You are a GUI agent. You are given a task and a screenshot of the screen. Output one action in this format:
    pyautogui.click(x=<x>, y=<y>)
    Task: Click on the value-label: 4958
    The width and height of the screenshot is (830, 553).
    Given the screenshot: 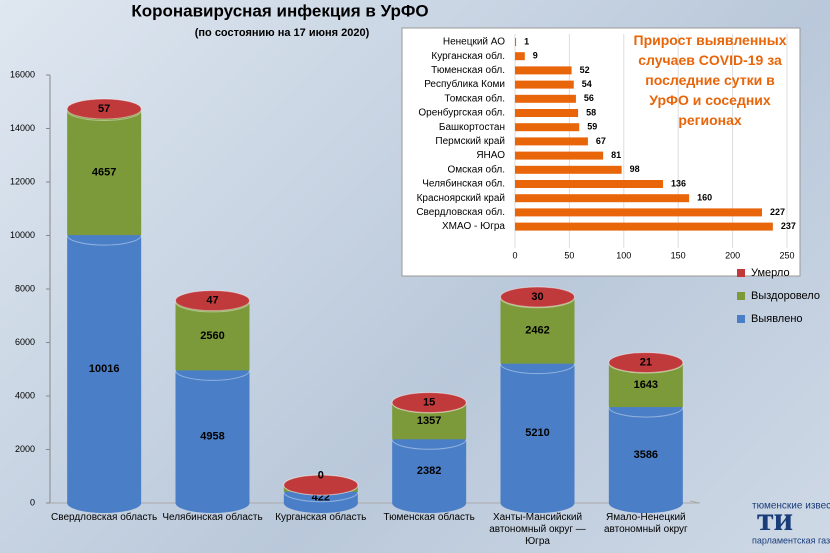 What is the action you would take?
    pyautogui.click(x=212, y=437)
    